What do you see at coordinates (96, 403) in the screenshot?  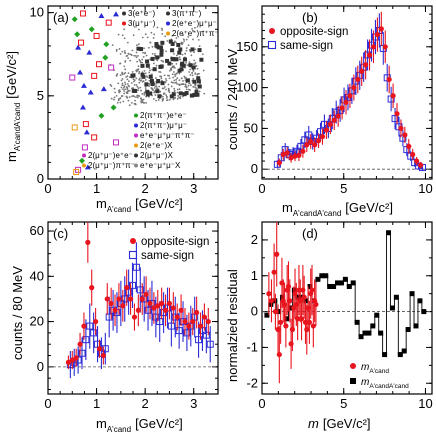 I see `x-tick-label: 1` at bounding box center [96, 403].